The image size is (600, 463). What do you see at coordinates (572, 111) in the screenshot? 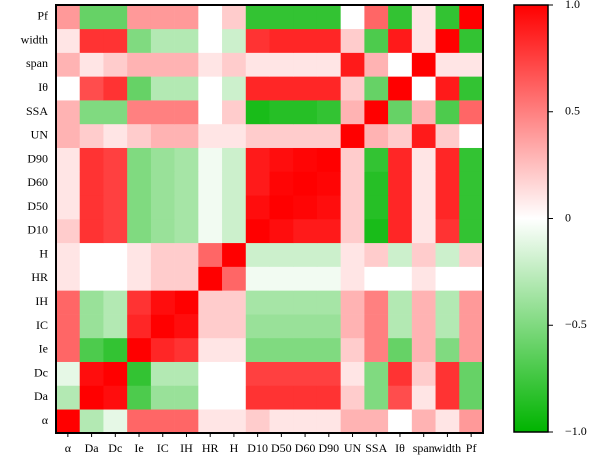
I see `color-bar-label: 0.5` at bounding box center [572, 111].